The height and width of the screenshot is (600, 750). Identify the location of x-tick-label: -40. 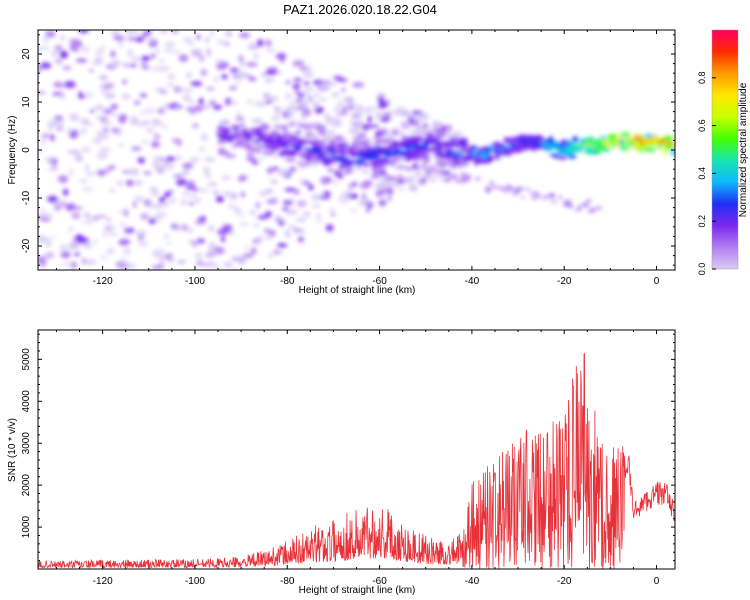
(472, 581).